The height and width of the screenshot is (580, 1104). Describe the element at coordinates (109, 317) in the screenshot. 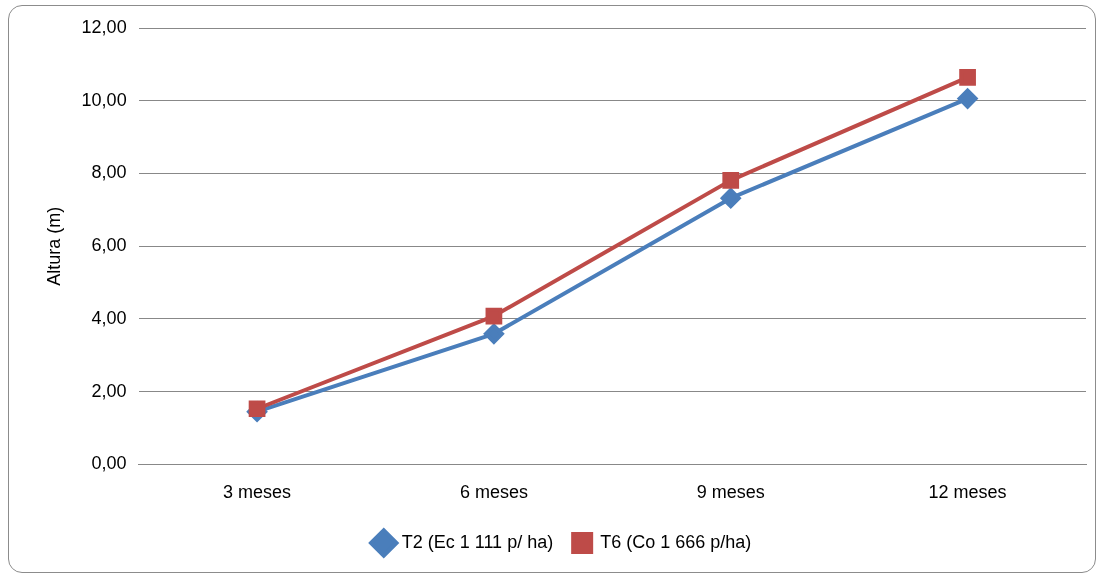

I see `y-tick-label: 4,00` at that location.